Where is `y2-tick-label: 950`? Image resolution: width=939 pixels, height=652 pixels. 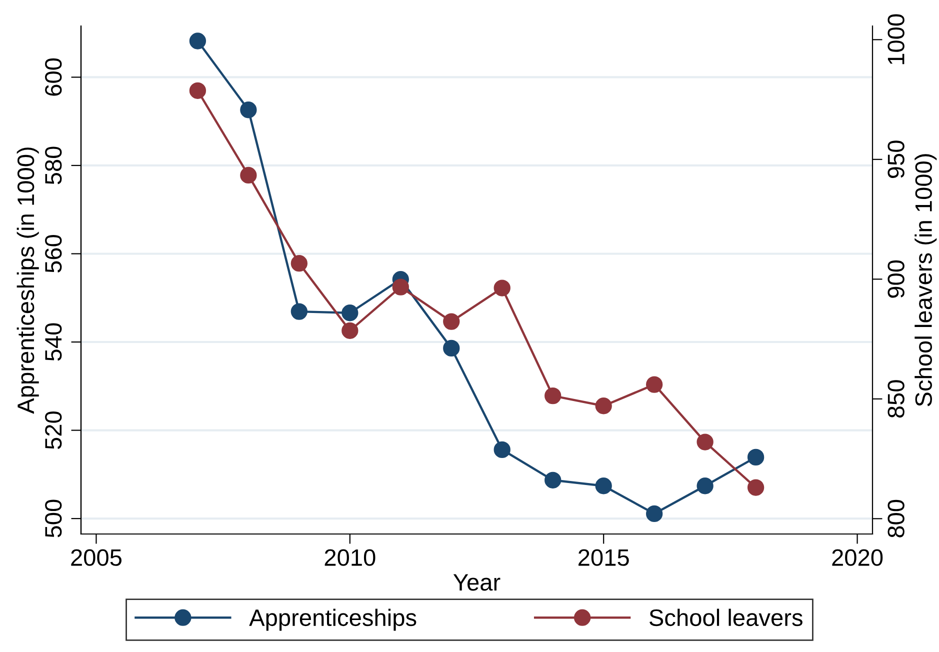 y2-tick-label: 950 is located at coordinates (896, 159).